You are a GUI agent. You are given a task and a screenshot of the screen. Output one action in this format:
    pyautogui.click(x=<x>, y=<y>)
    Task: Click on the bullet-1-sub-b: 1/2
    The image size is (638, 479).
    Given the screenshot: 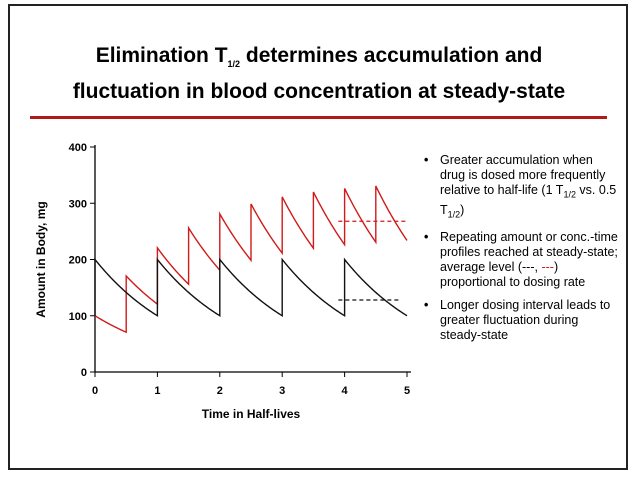 What is the action you would take?
    pyautogui.click(x=454, y=214)
    